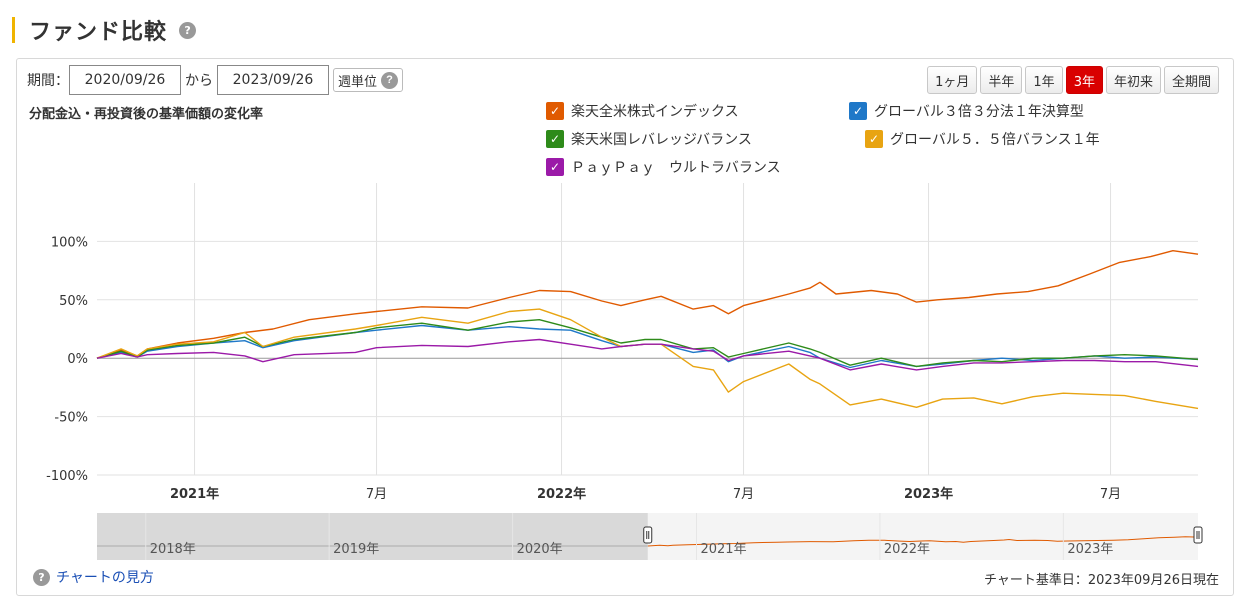 The height and width of the screenshot is (604, 1243). Describe the element at coordinates (273, 80) in the screenshot. I see `end-date-input` at that location.